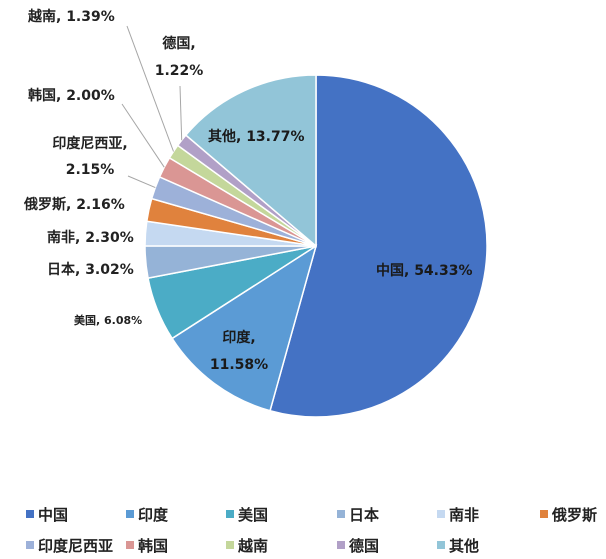 This screenshot has width=606, height=559. Describe the element at coordinates (181, 113) in the screenshot. I see `leader-line-germany` at that location.